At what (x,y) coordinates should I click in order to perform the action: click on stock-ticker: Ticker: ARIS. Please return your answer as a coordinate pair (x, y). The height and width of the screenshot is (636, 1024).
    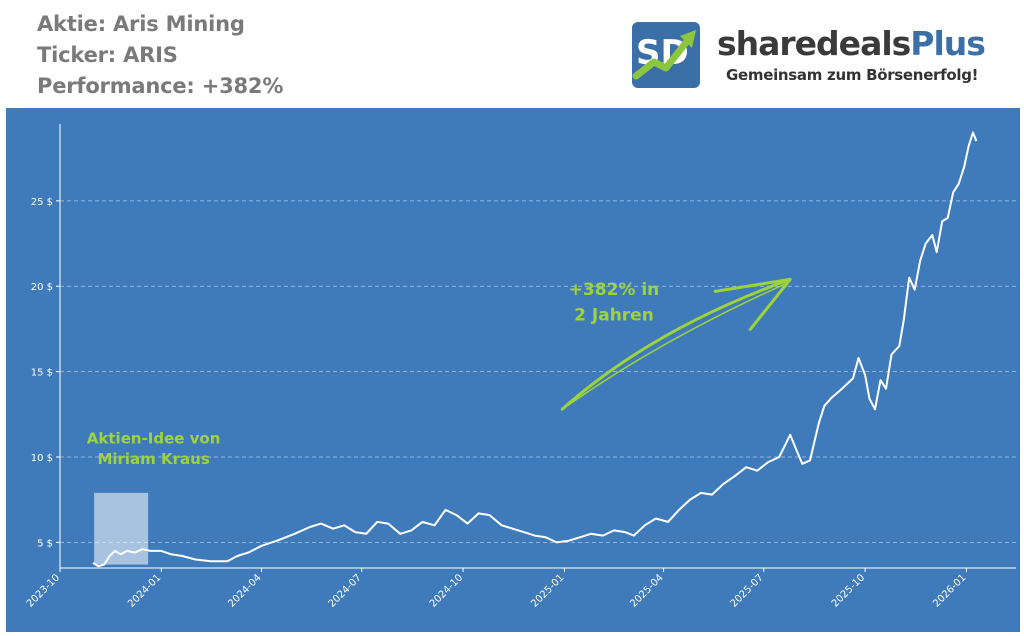
    Looking at the image, I should click on (107, 55).